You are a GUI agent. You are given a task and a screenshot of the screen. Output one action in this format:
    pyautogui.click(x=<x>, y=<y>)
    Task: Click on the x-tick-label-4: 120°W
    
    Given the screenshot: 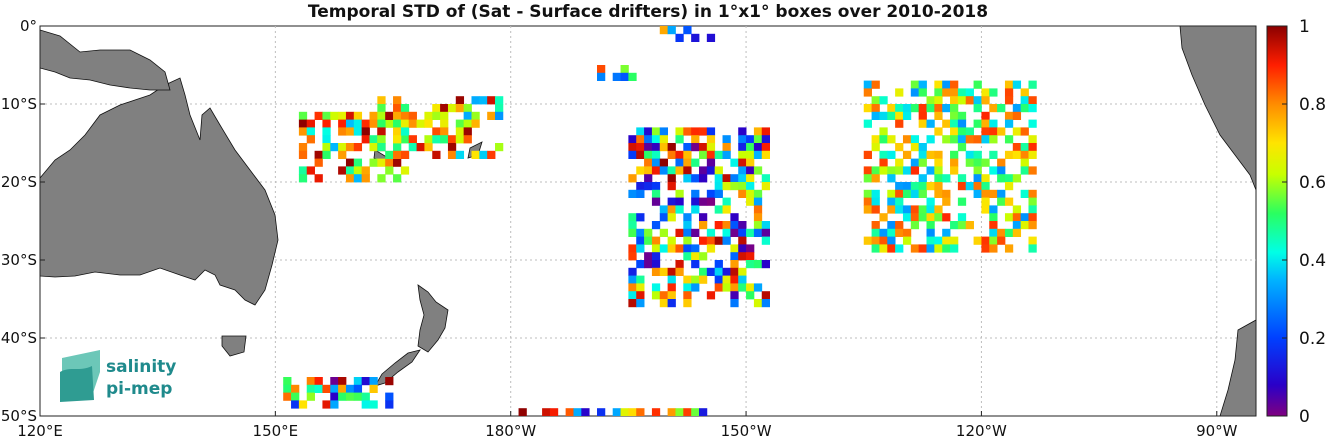 What is the action you would take?
    pyautogui.click(x=981, y=430)
    